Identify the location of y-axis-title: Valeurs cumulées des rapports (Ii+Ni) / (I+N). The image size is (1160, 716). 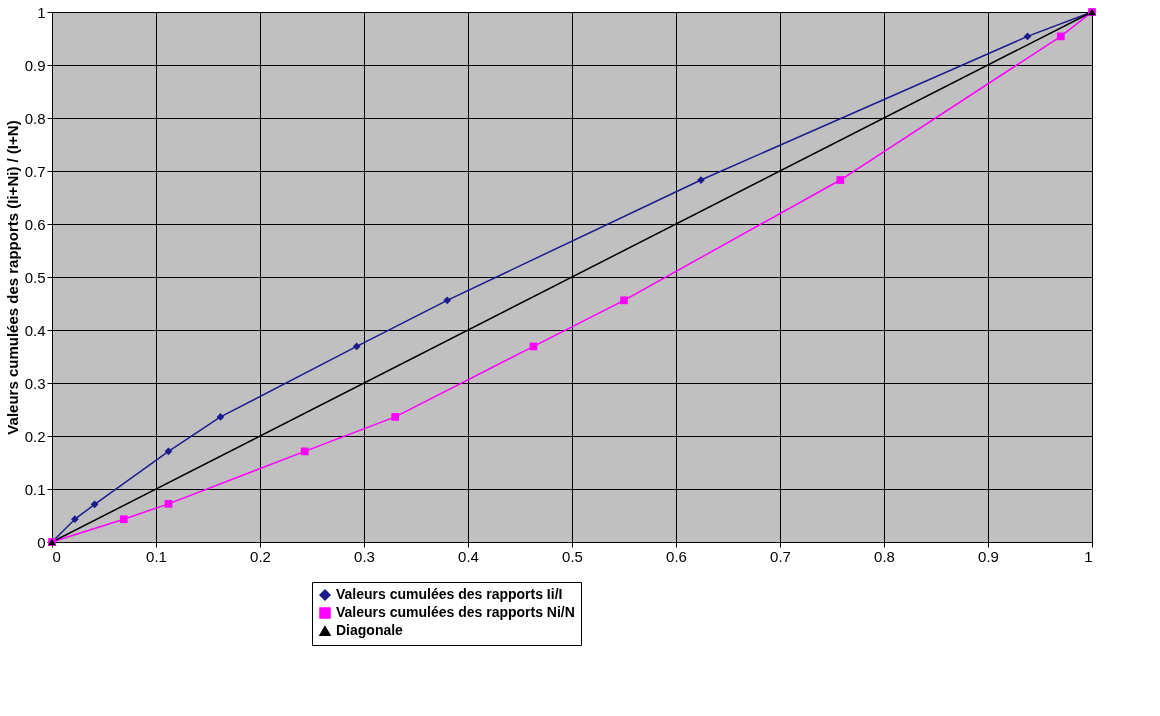
(12, 277).